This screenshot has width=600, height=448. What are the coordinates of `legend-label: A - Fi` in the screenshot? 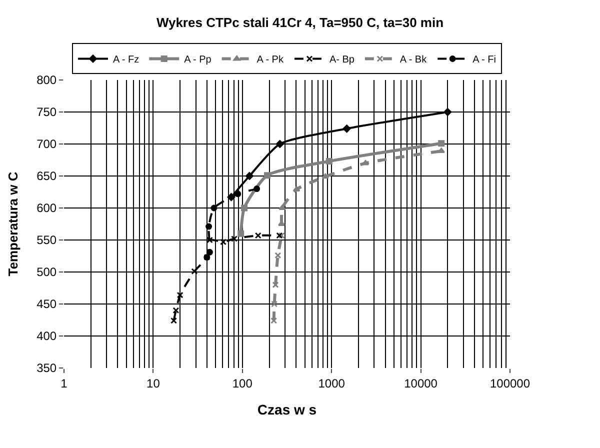 It's located at (484, 60).